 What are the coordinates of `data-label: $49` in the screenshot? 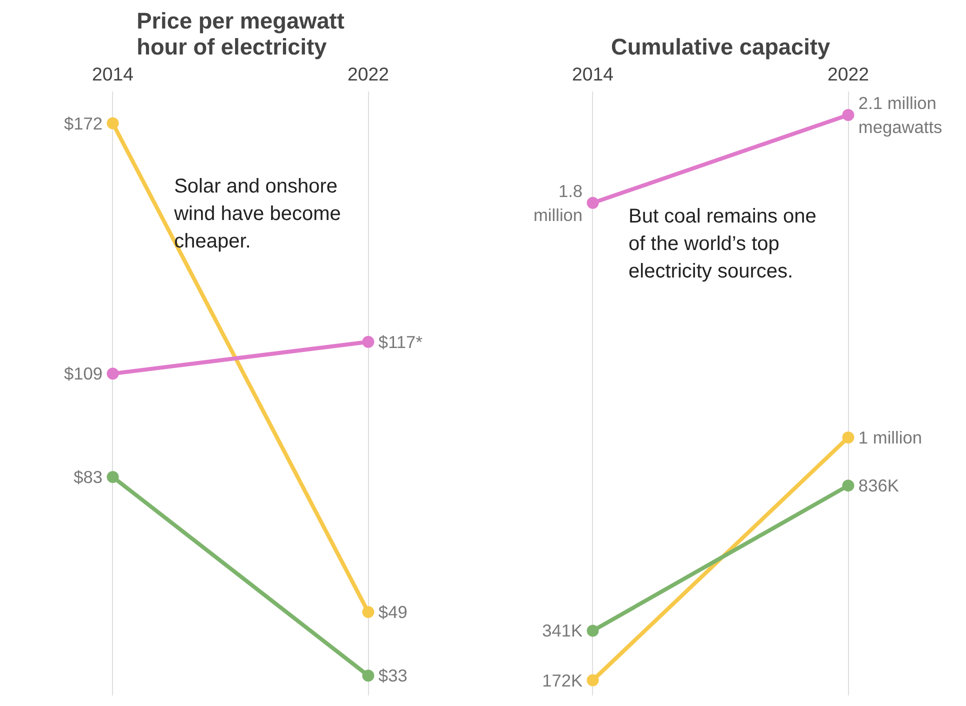 It's located at (393, 612).